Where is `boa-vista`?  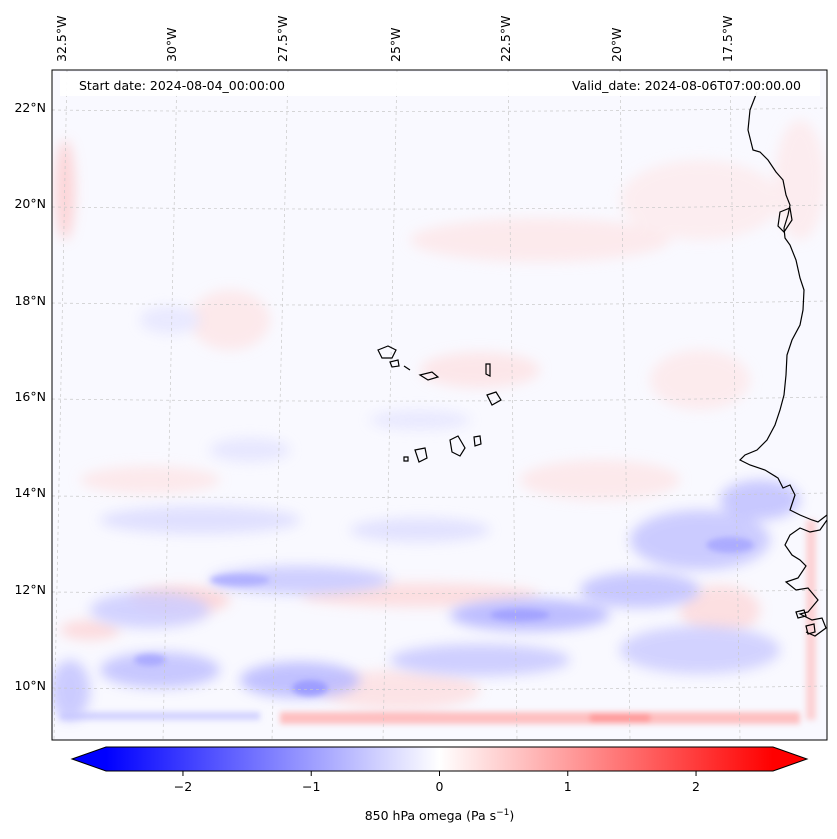 boa-vista is located at coordinates (494, 398).